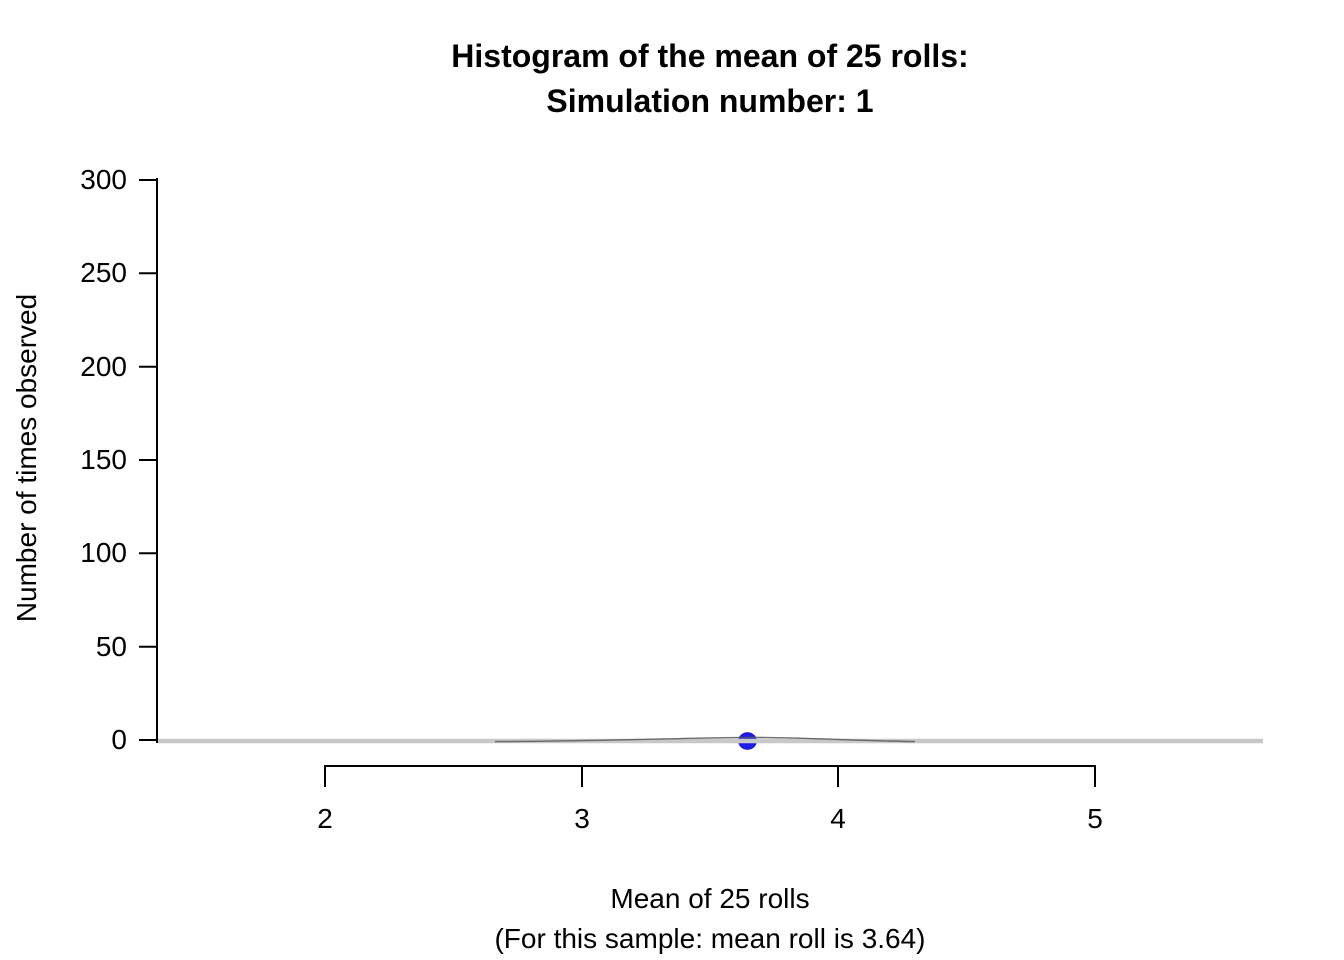 This screenshot has width=1344, height=960. Describe the element at coordinates (103, 179) in the screenshot. I see `y-tick-label-300: 300` at that location.